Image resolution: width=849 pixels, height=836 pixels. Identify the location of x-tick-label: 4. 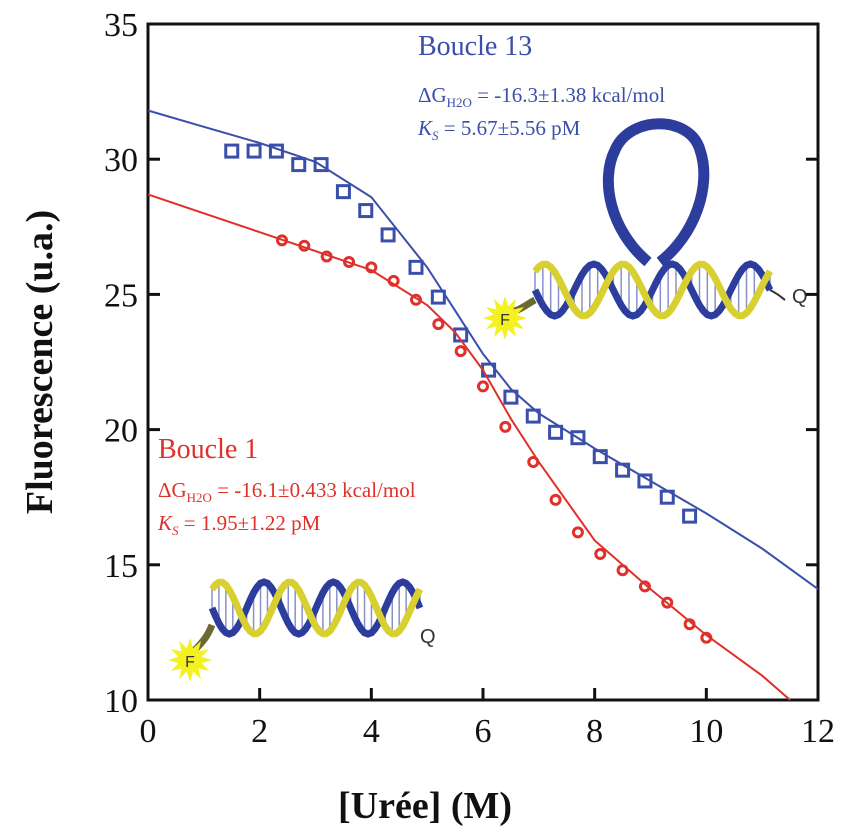
(371, 731).